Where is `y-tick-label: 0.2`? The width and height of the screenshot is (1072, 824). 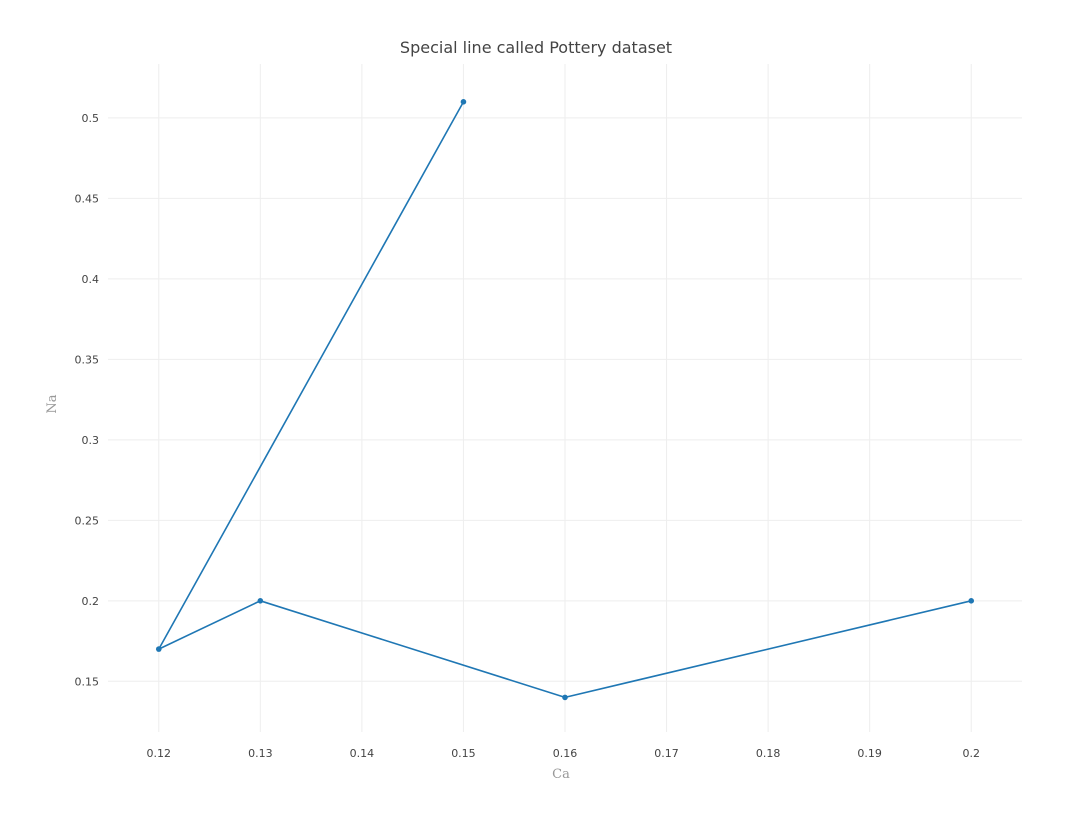
y-tick-label: 0.2 is located at coordinates (91, 601).